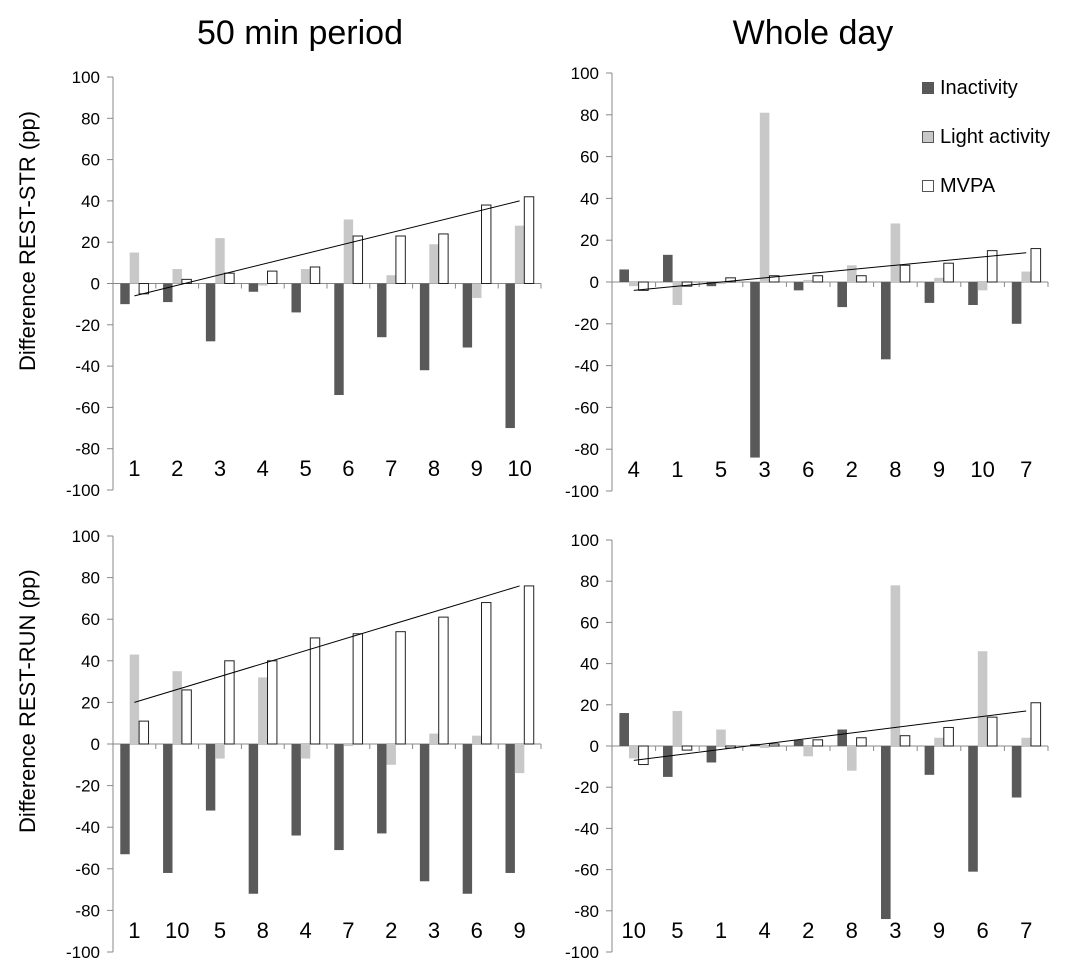  What do you see at coordinates (830, 271) in the screenshot?
I see `top-right-trendline` at bounding box center [830, 271].